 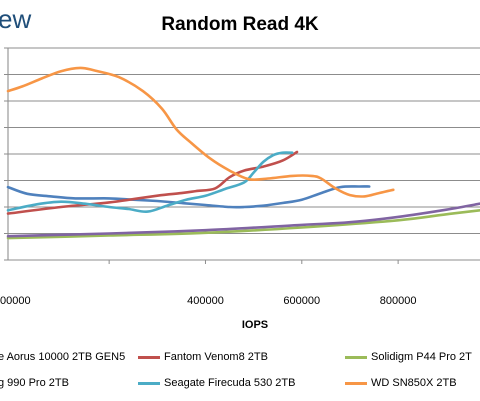 I want to click on legend-label: Solidigm P44 Pro 2T, so click(x=421, y=357).